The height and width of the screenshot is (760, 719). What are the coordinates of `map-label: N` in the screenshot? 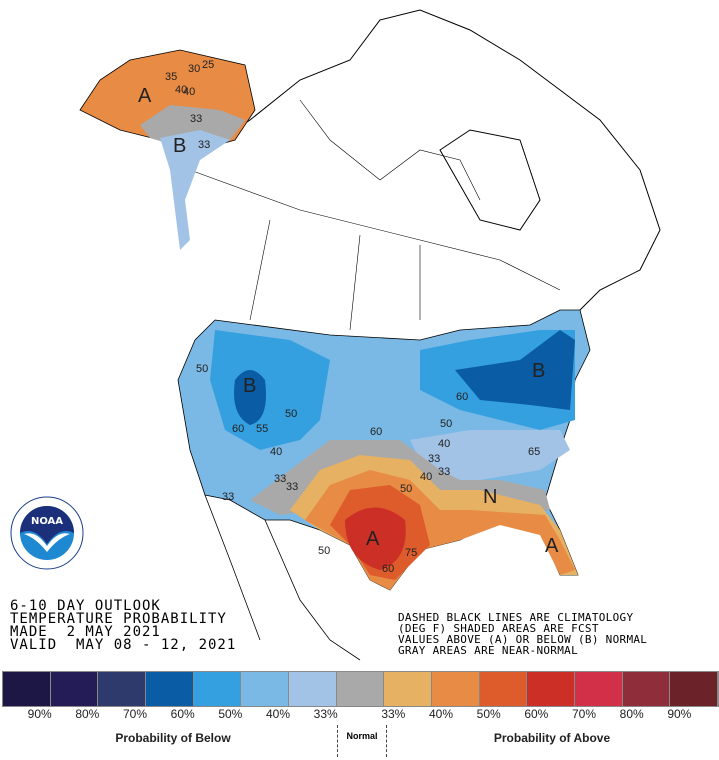 It's located at (490, 497).